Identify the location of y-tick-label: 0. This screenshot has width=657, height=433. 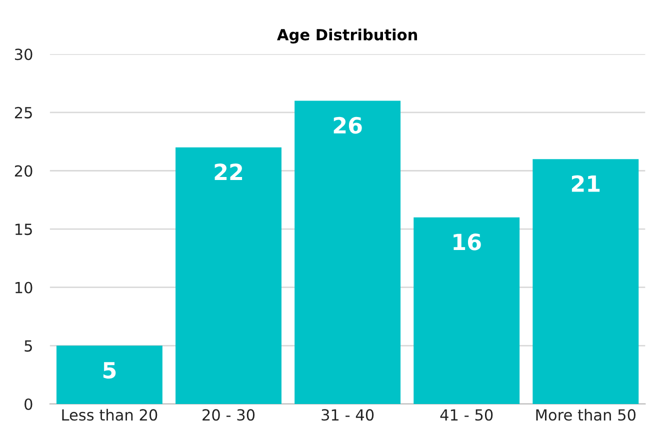
(28, 404).